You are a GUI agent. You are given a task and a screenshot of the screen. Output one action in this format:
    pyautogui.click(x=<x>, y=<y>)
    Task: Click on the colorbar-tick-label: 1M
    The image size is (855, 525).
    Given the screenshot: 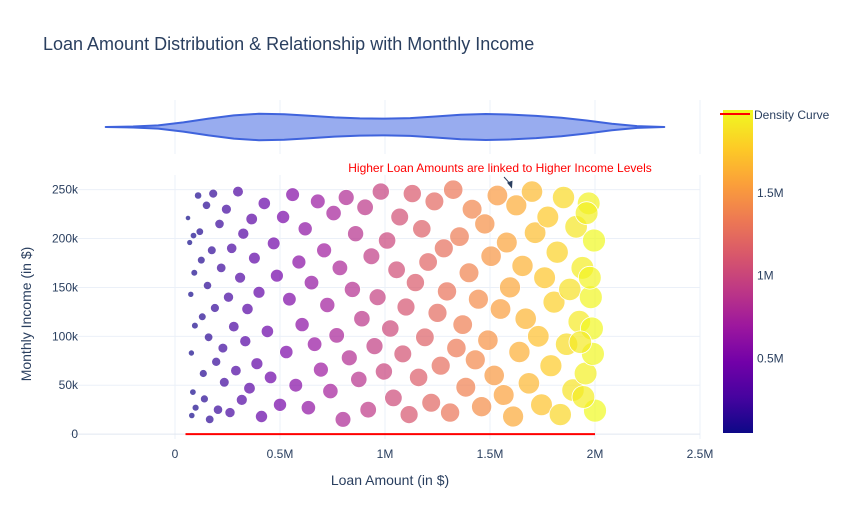 What is the action you would take?
    pyautogui.click(x=765, y=276)
    